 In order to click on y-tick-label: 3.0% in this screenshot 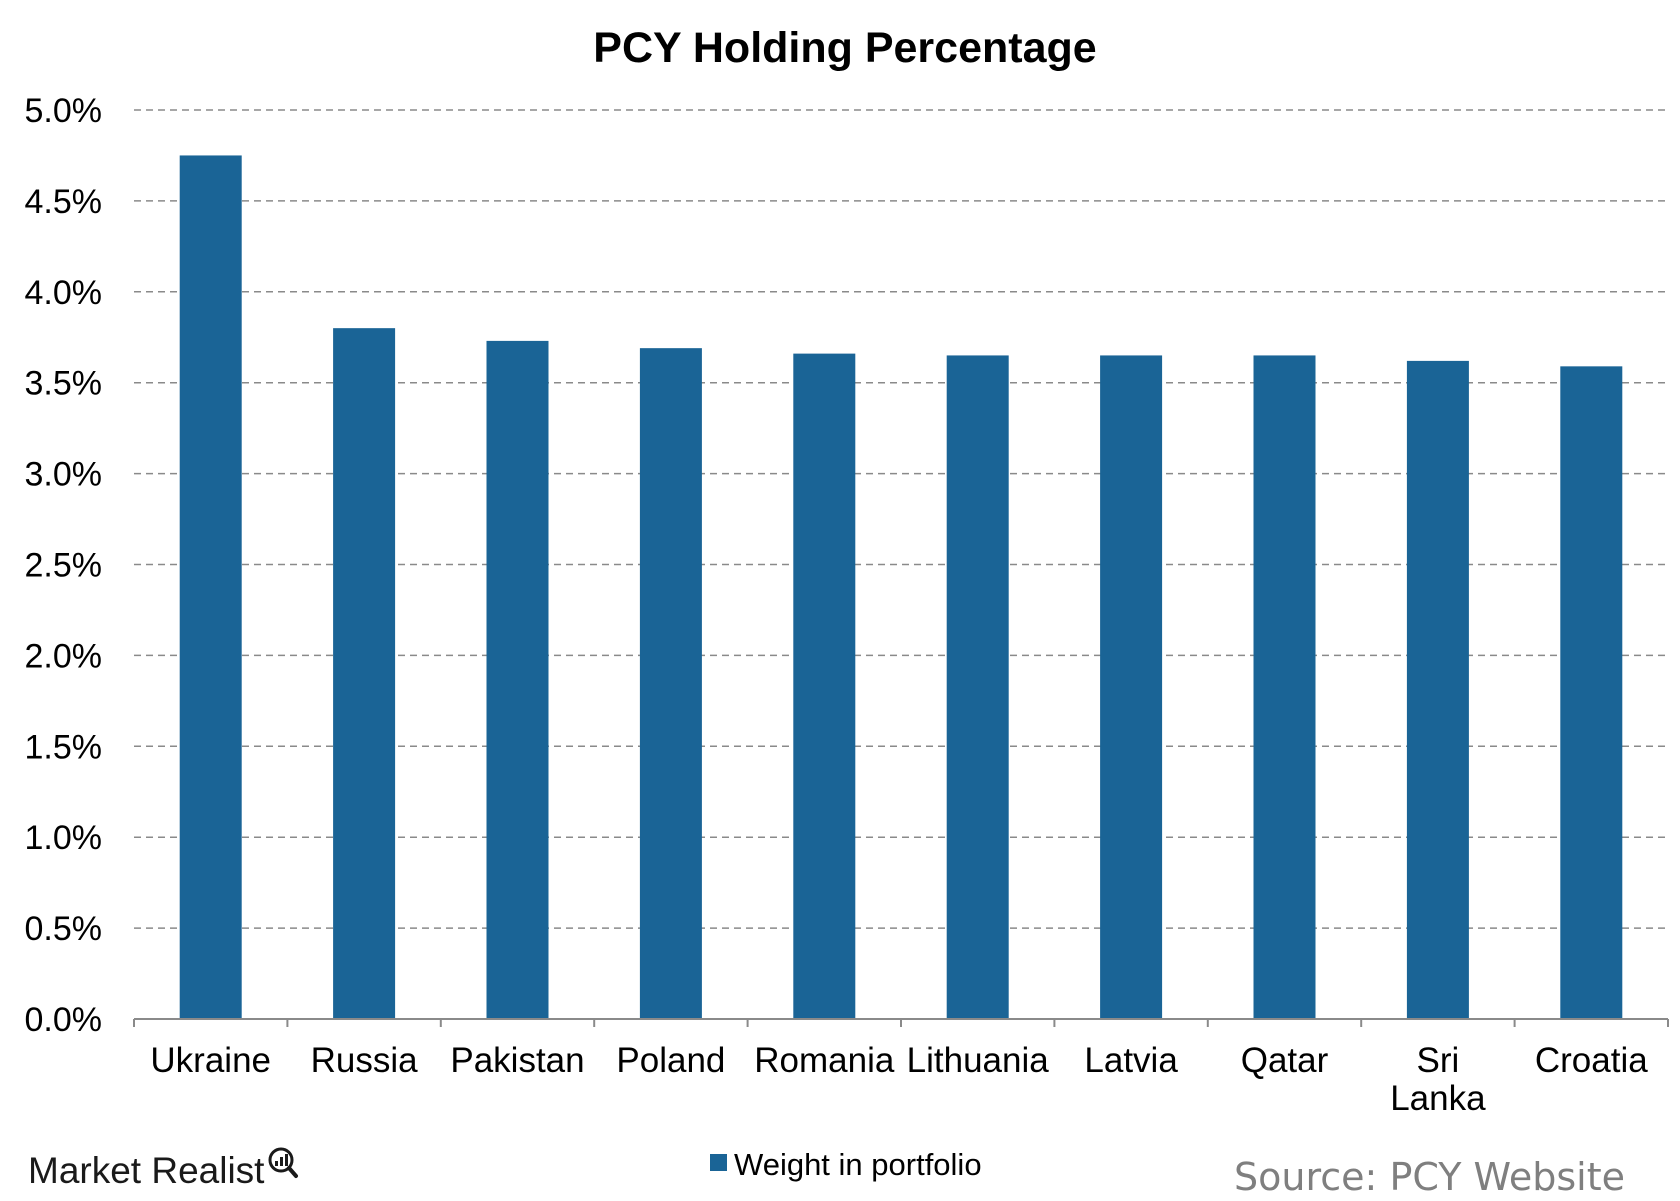, I will do `click(64, 475)`.